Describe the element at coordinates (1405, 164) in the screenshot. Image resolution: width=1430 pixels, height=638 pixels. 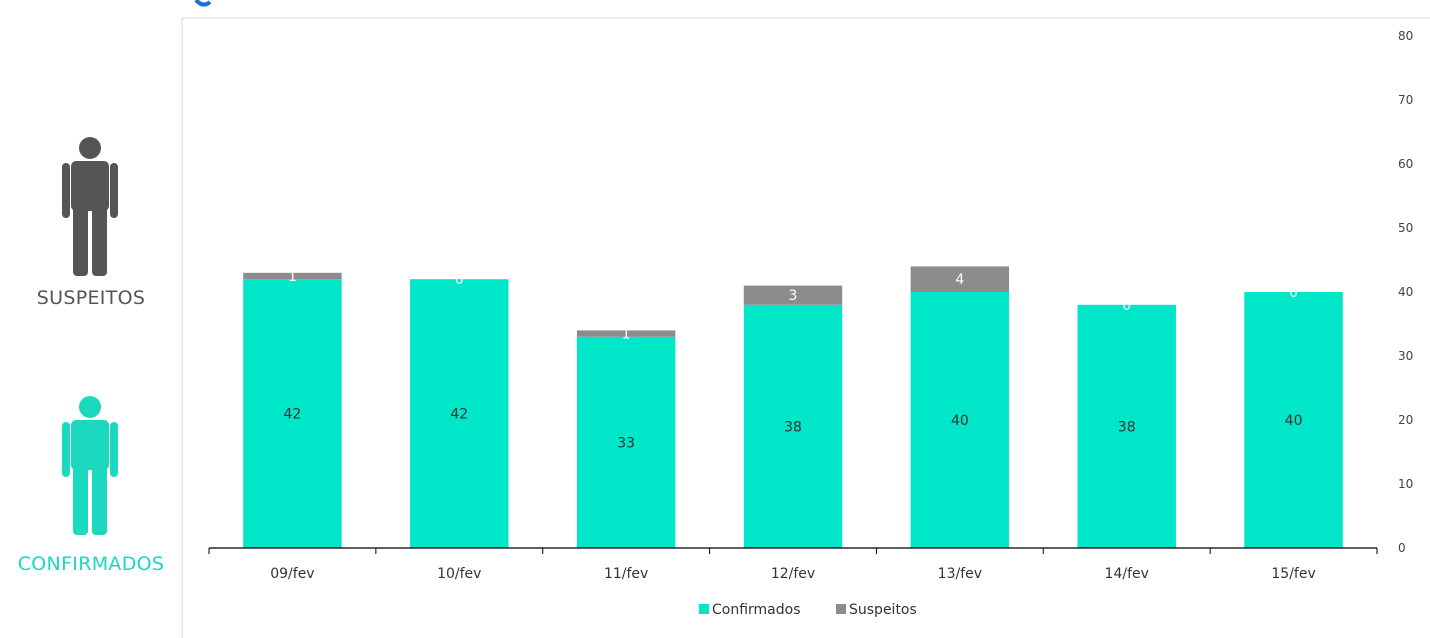
I see `y-tick-label: 60` at that location.